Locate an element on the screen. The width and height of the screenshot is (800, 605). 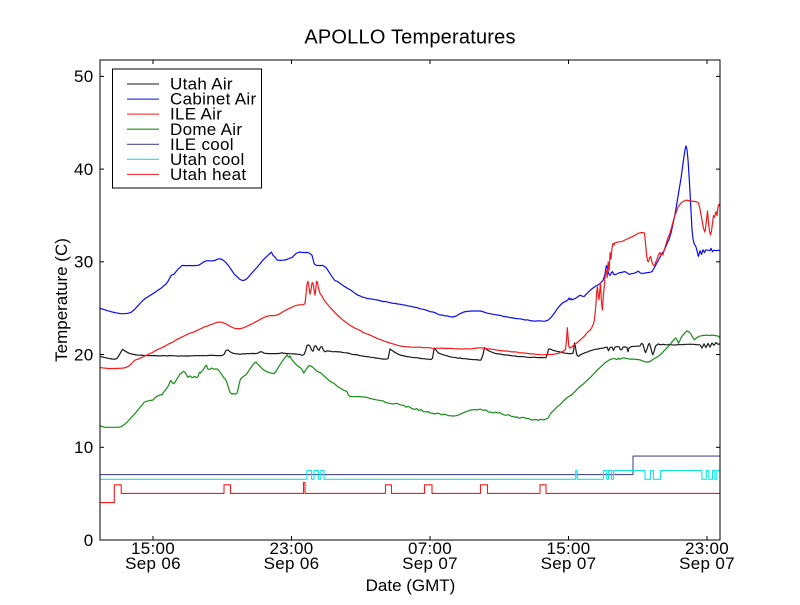
svg-text: ILE cool is located at coordinates (202, 144).